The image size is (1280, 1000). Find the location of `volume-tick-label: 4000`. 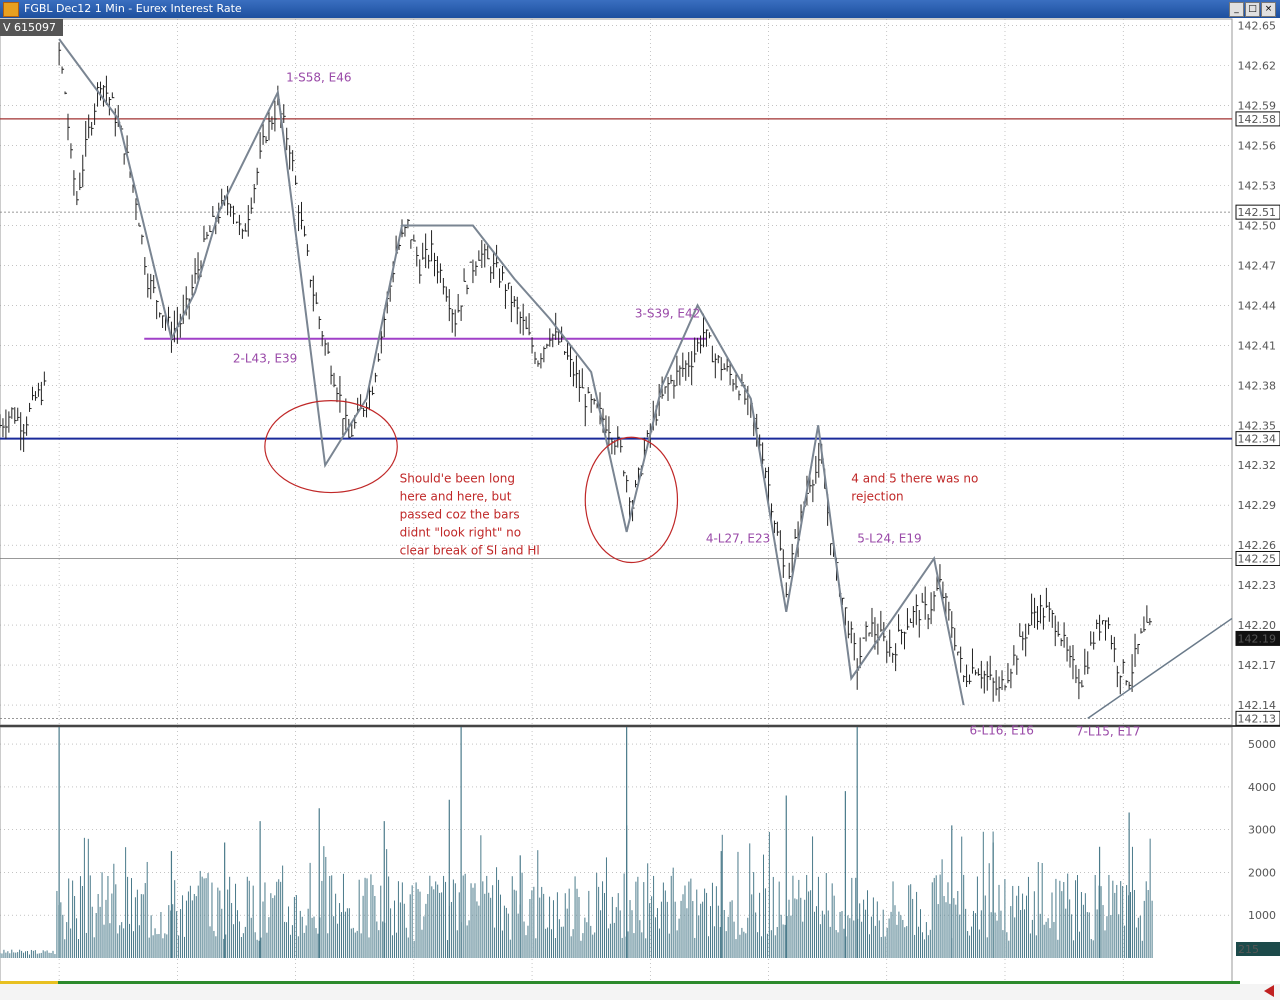

volume-tick-label: 4000 is located at coordinates (1262, 787).